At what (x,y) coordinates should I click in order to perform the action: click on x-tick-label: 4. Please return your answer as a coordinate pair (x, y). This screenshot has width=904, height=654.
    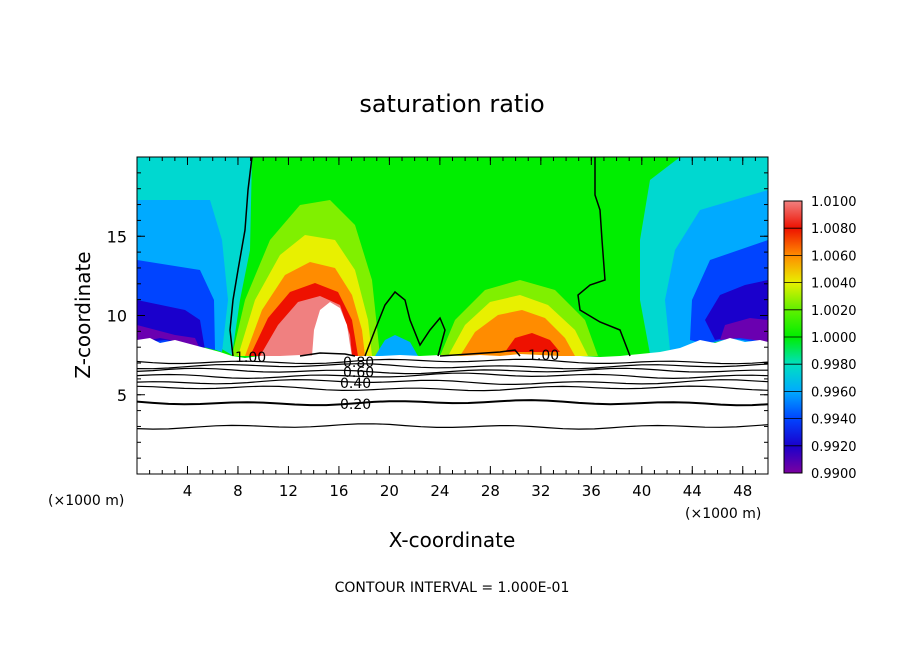
    Looking at the image, I should click on (188, 491).